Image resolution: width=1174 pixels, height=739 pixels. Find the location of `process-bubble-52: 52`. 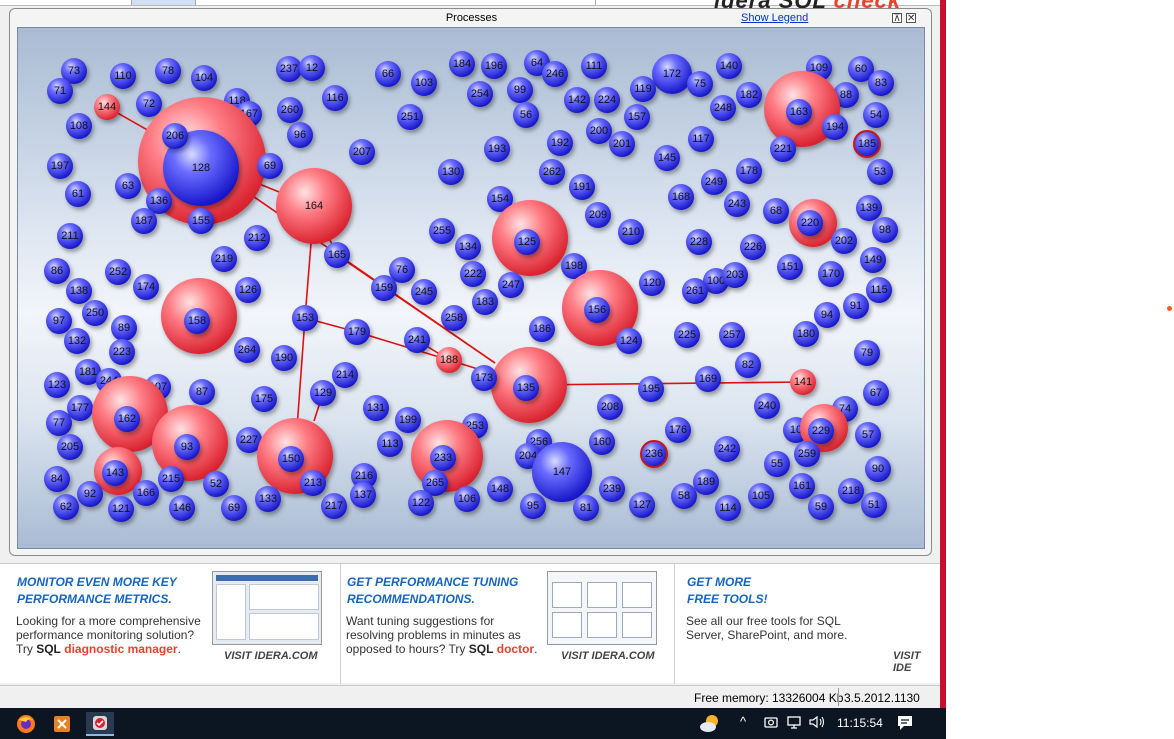

process-bubble-52: 52 is located at coordinates (216, 484).